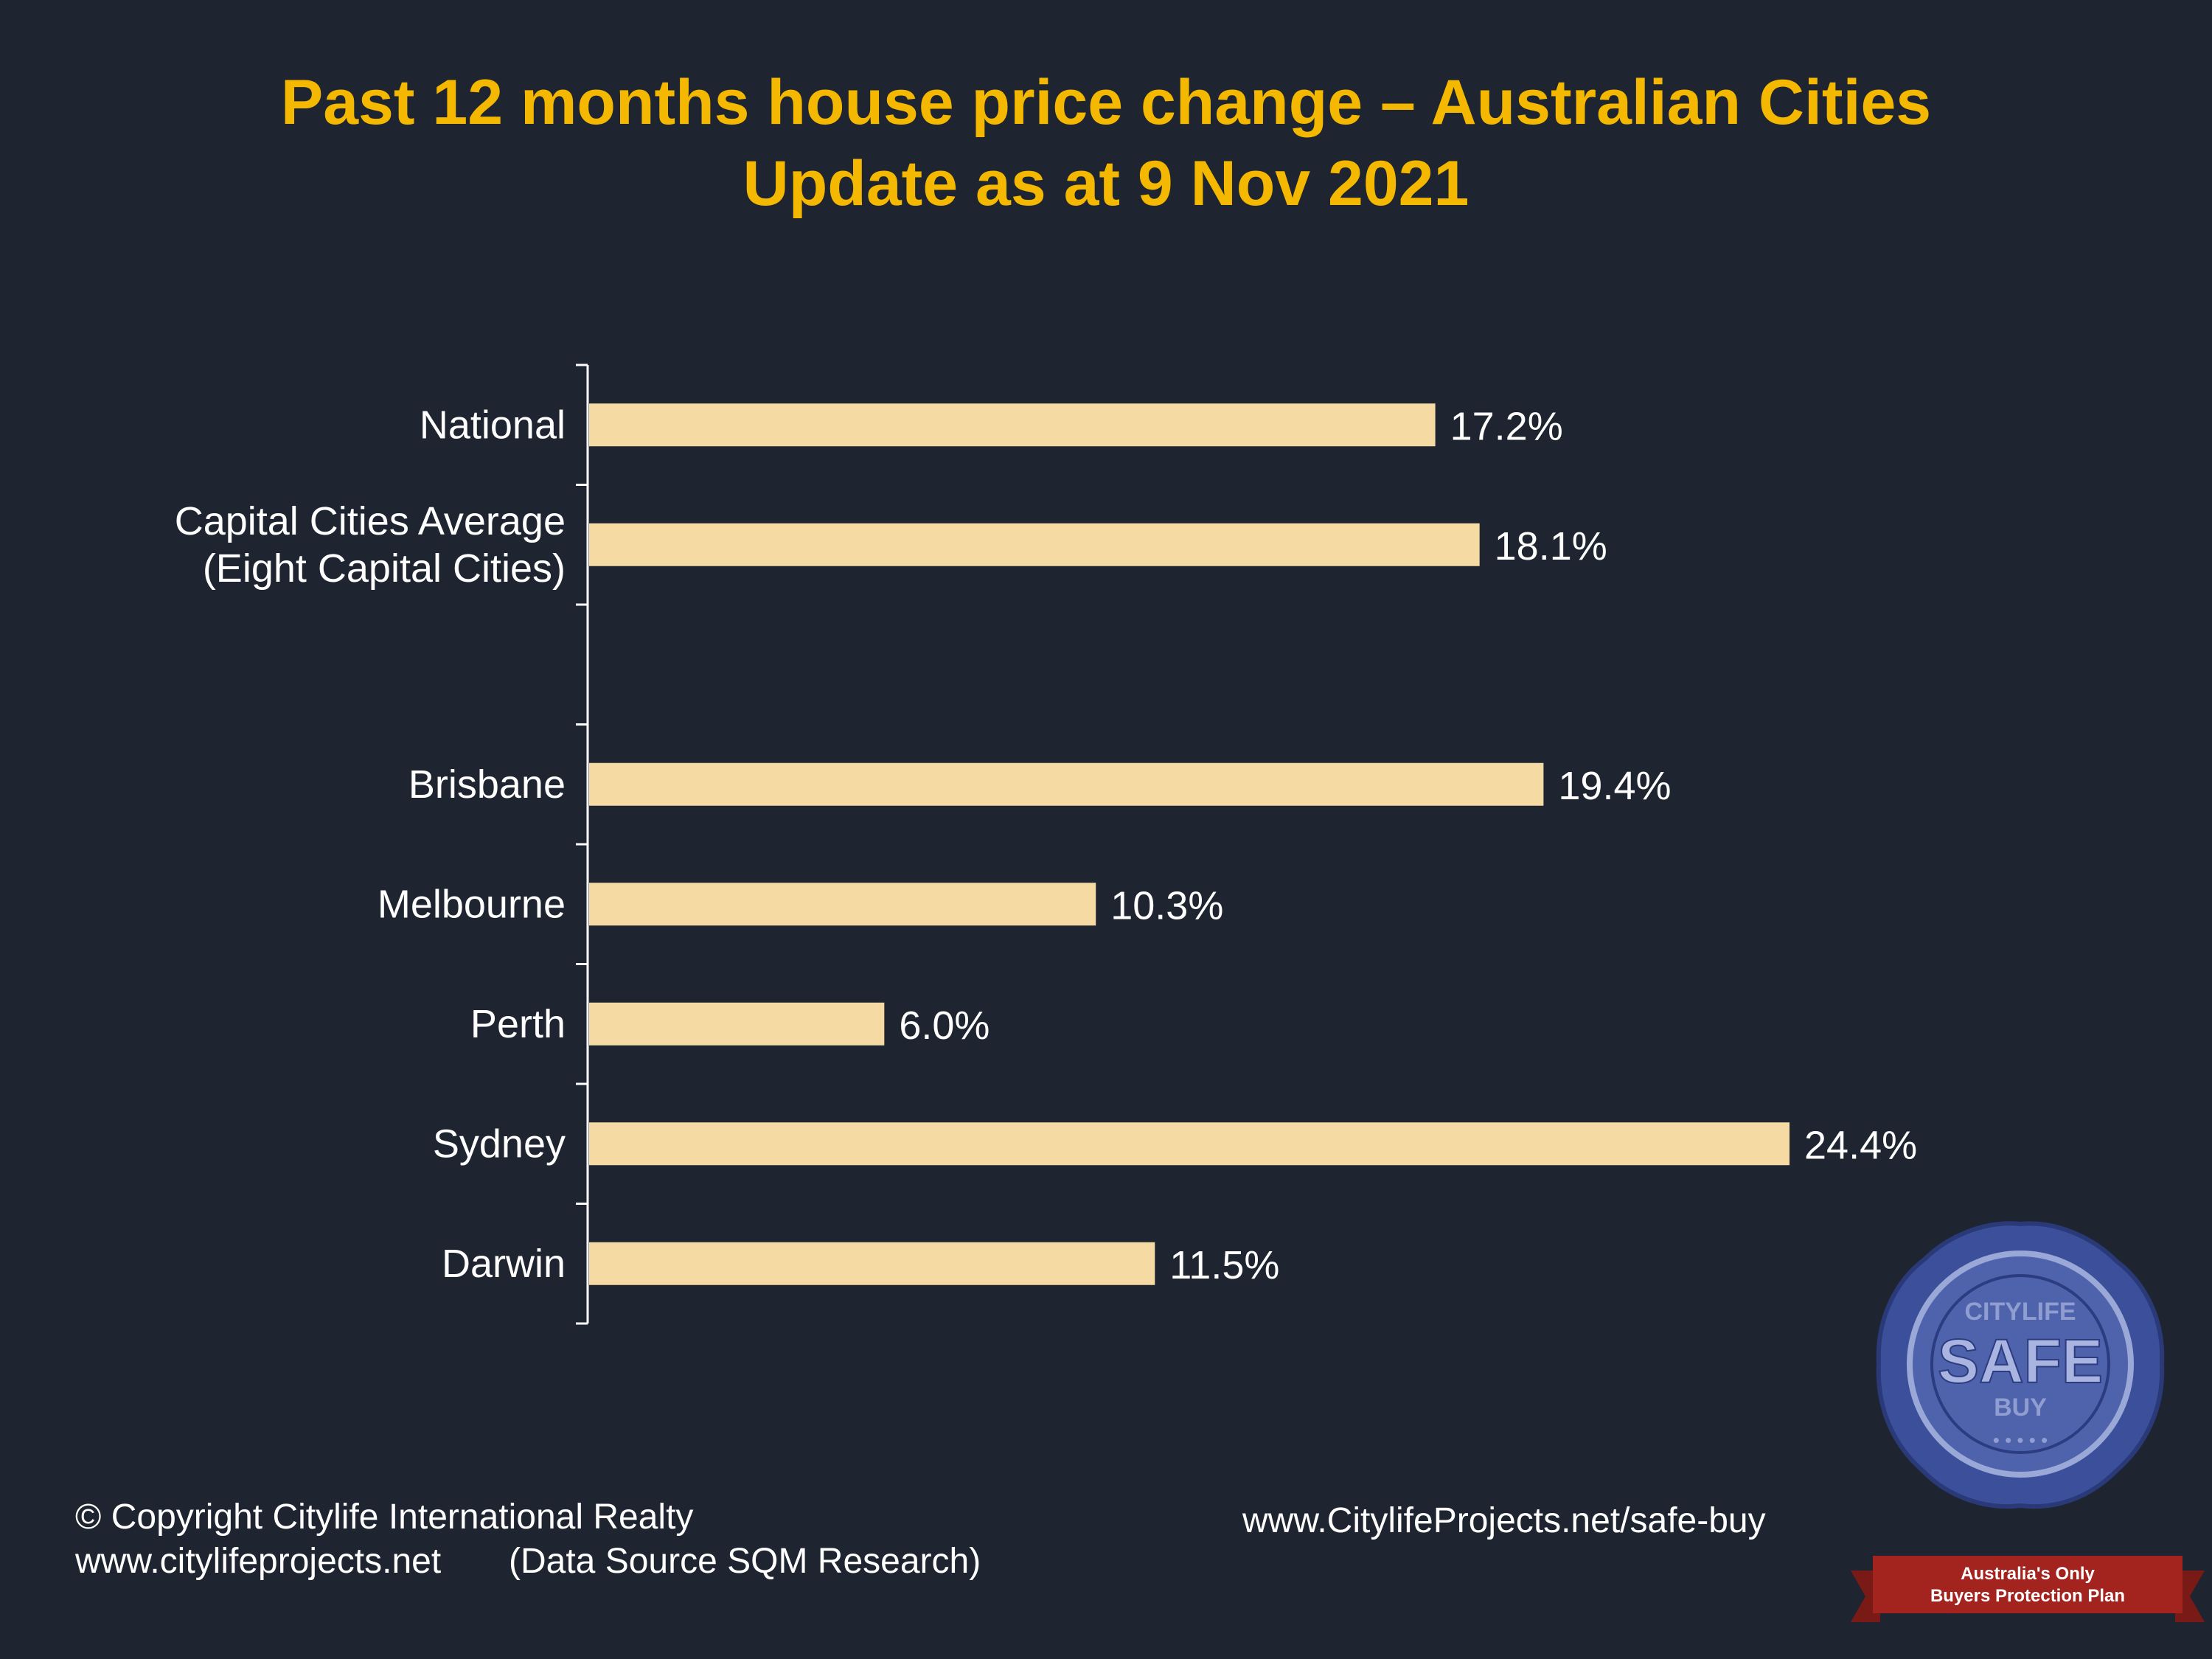 Image resolution: width=2212 pixels, height=1659 pixels. What do you see at coordinates (370, 521) in the screenshot?
I see `category-label: Capital Cities Average` at bounding box center [370, 521].